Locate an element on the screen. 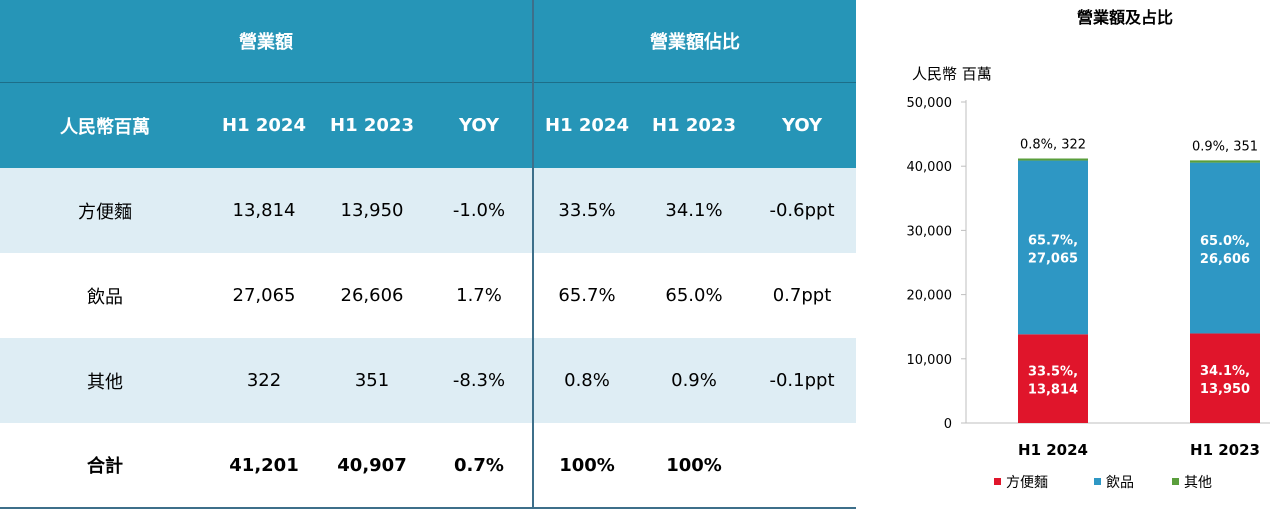 This screenshot has height=513, width=1280. cell-share-h1-2023: 65.0% is located at coordinates (694, 295).